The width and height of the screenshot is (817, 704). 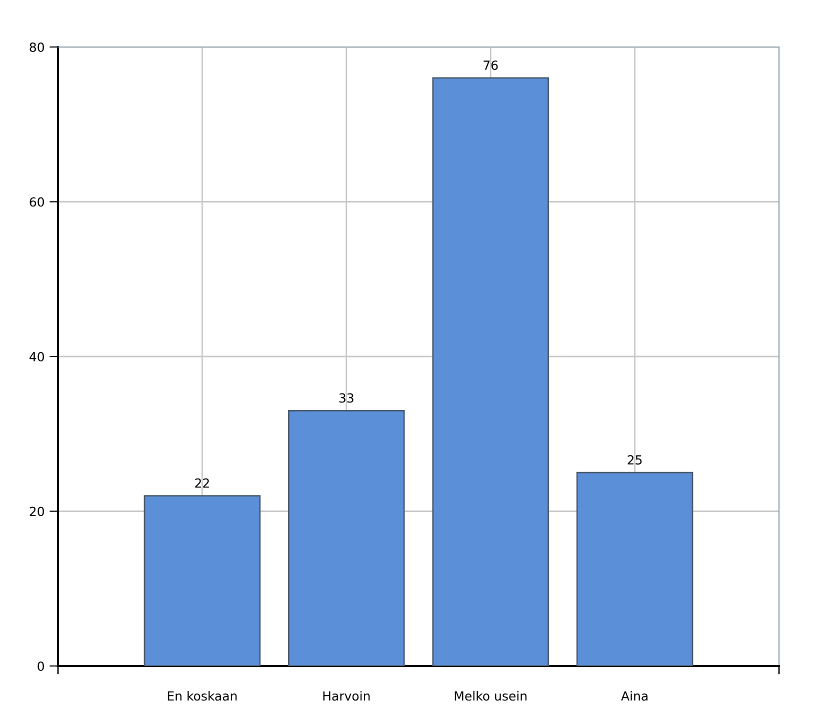 What do you see at coordinates (491, 65) in the screenshot?
I see `data-label: 76` at bounding box center [491, 65].